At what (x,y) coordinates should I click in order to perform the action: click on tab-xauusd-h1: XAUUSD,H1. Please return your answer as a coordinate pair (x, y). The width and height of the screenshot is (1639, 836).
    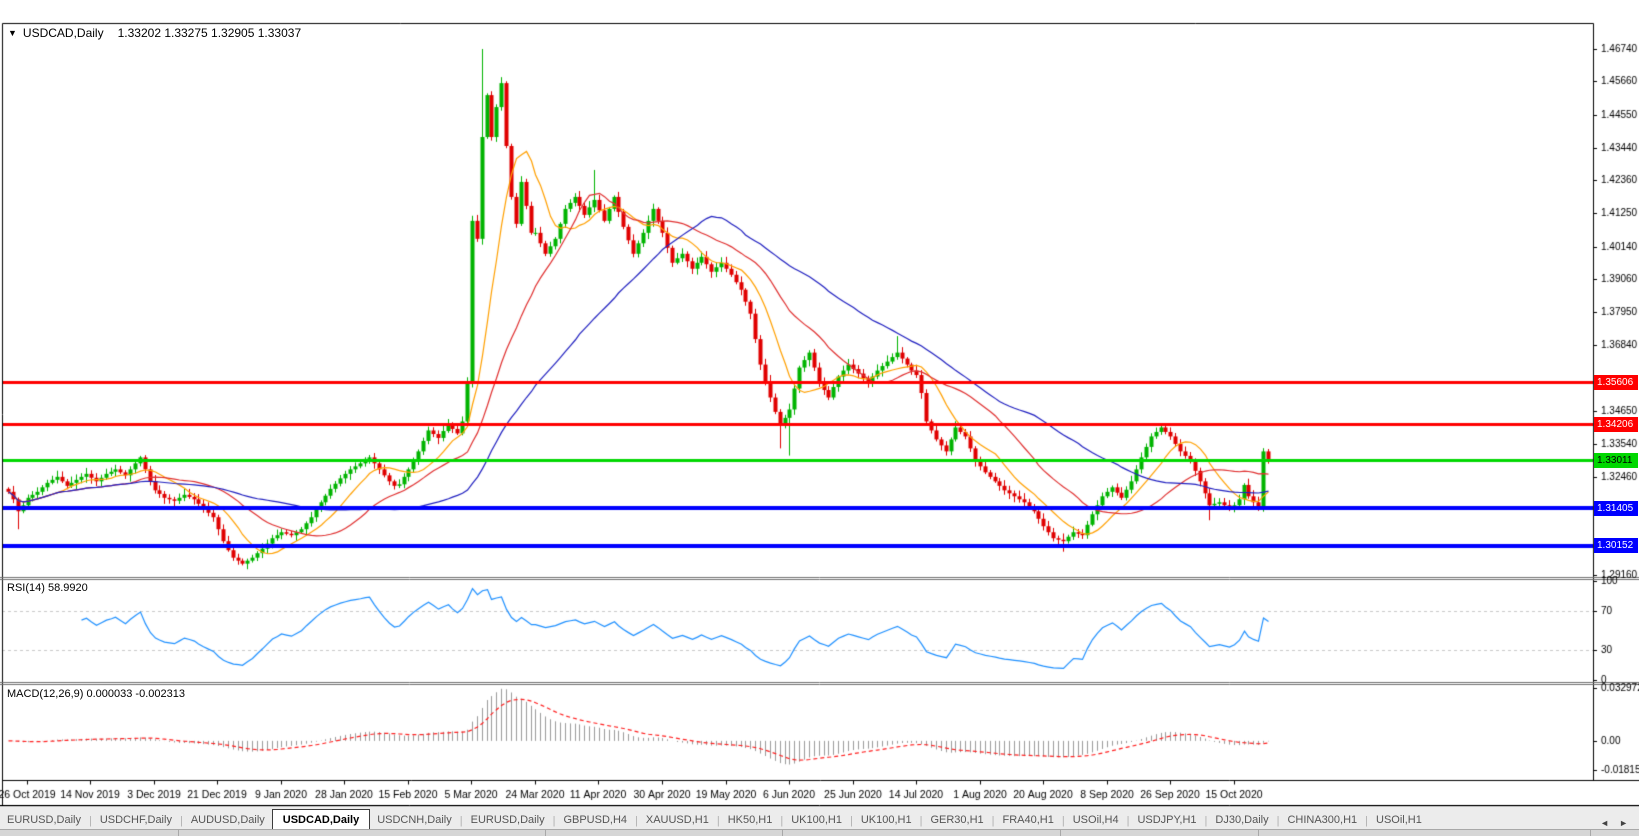
    Looking at the image, I should click on (677, 820).